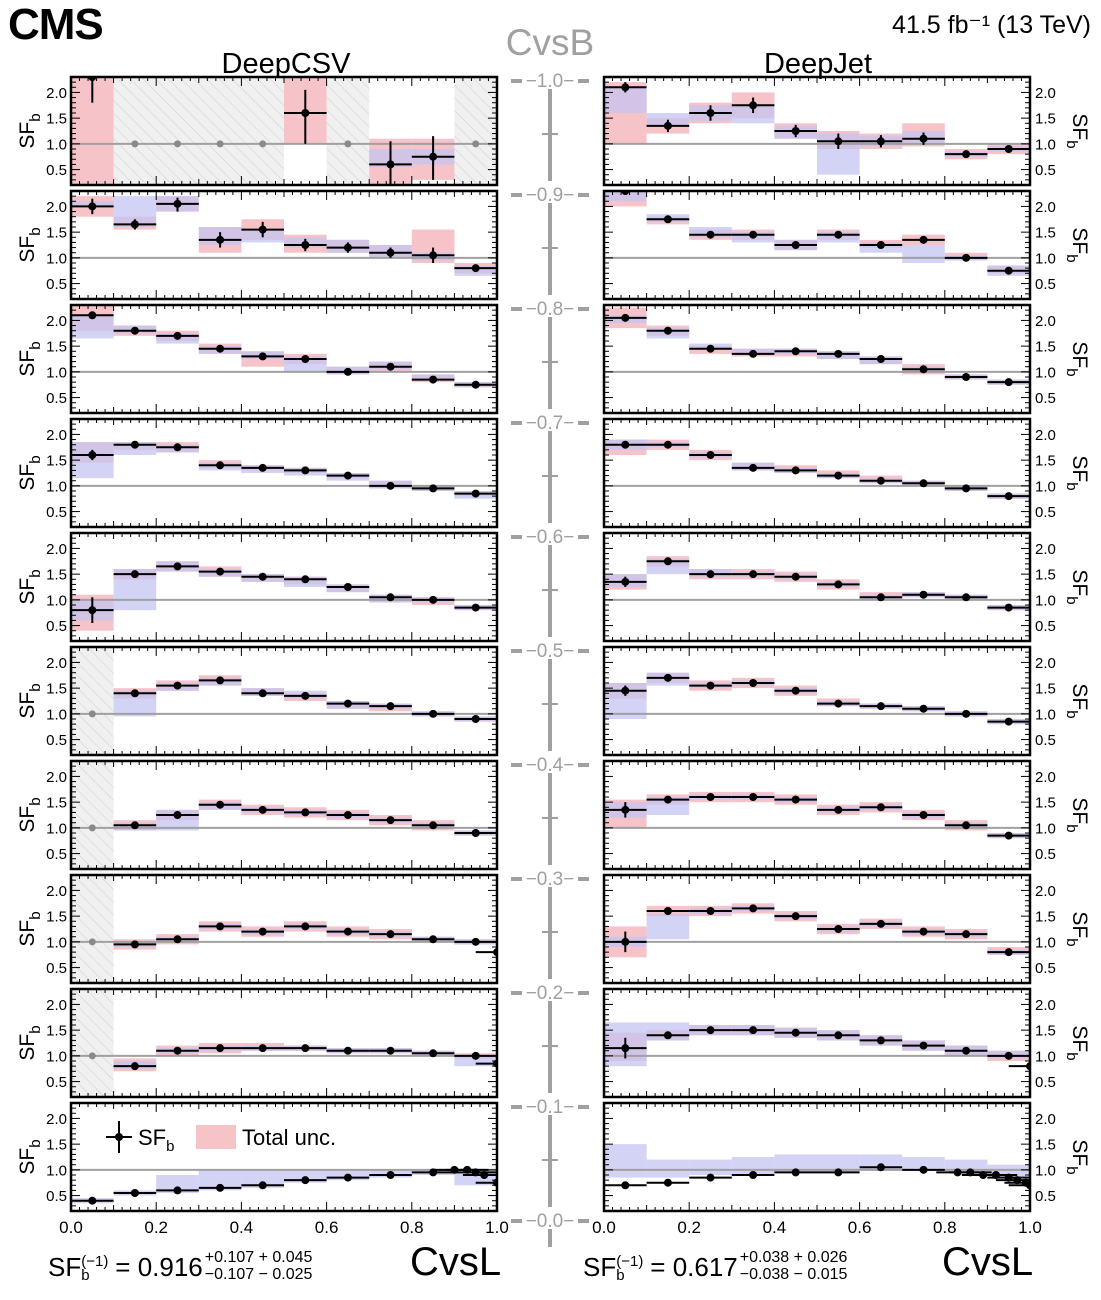 The image size is (1101, 1300). What do you see at coordinates (85, 1276) in the screenshot?
I see `sf-subscript: b` at bounding box center [85, 1276].